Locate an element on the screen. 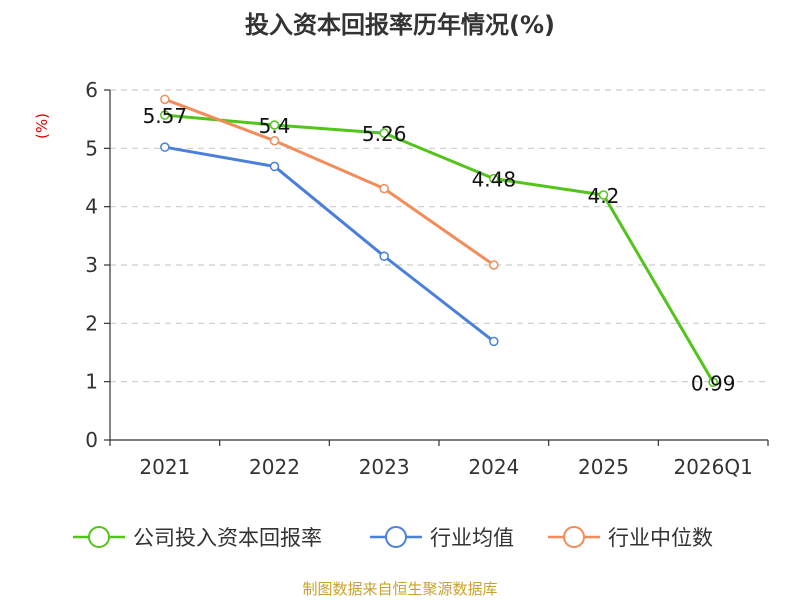 This screenshot has width=800, height=600. legend-item-2: 行业中位数 is located at coordinates (630, 538).